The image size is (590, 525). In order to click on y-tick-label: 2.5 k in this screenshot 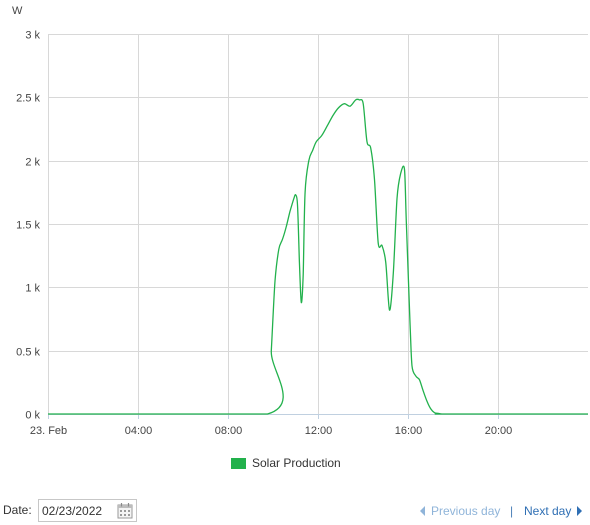, I will do `click(28, 99)`.